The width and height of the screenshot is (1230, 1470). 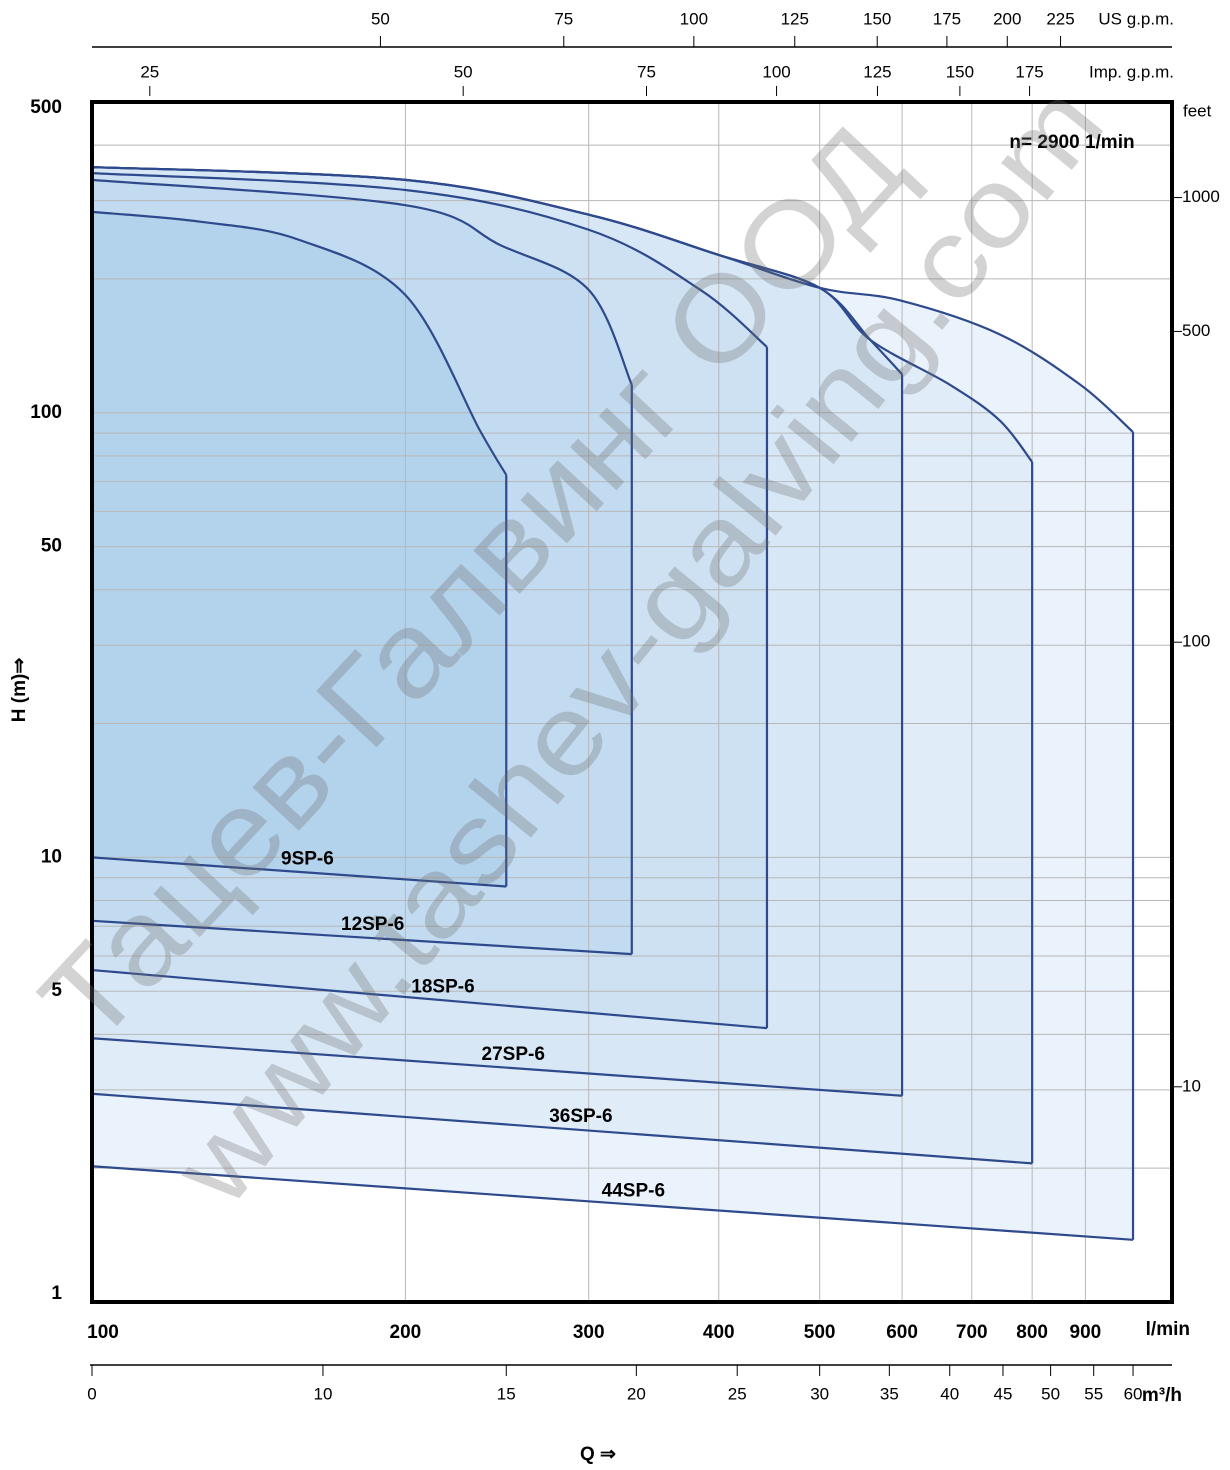 What do you see at coordinates (91, 1393) in the screenshot?
I see `x-tick-label: 0` at bounding box center [91, 1393].